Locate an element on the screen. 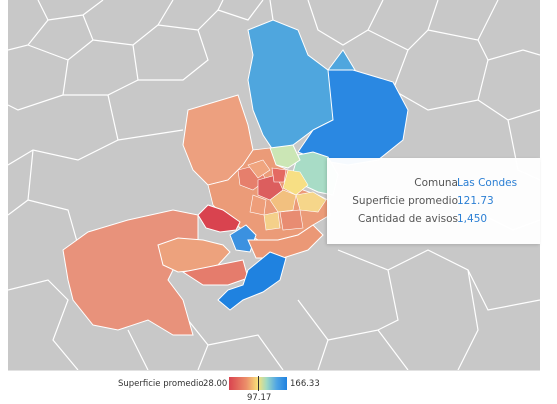 The width and height of the screenshot is (557, 404). legend-title: Superficie promedio is located at coordinates (161, 384).